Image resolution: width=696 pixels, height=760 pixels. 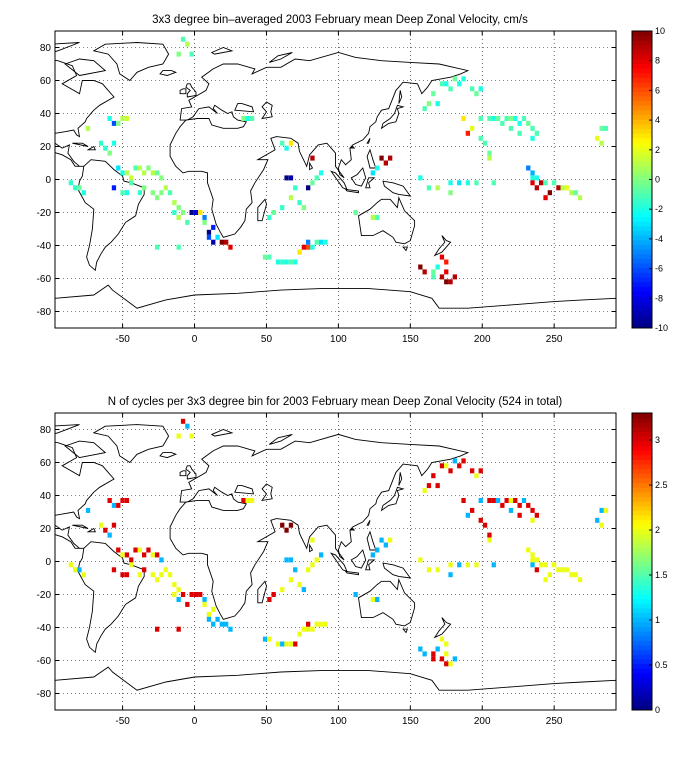 What do you see at coordinates (657, 61) in the screenshot?
I see `velocity-colorbar-label: 8` at bounding box center [657, 61].